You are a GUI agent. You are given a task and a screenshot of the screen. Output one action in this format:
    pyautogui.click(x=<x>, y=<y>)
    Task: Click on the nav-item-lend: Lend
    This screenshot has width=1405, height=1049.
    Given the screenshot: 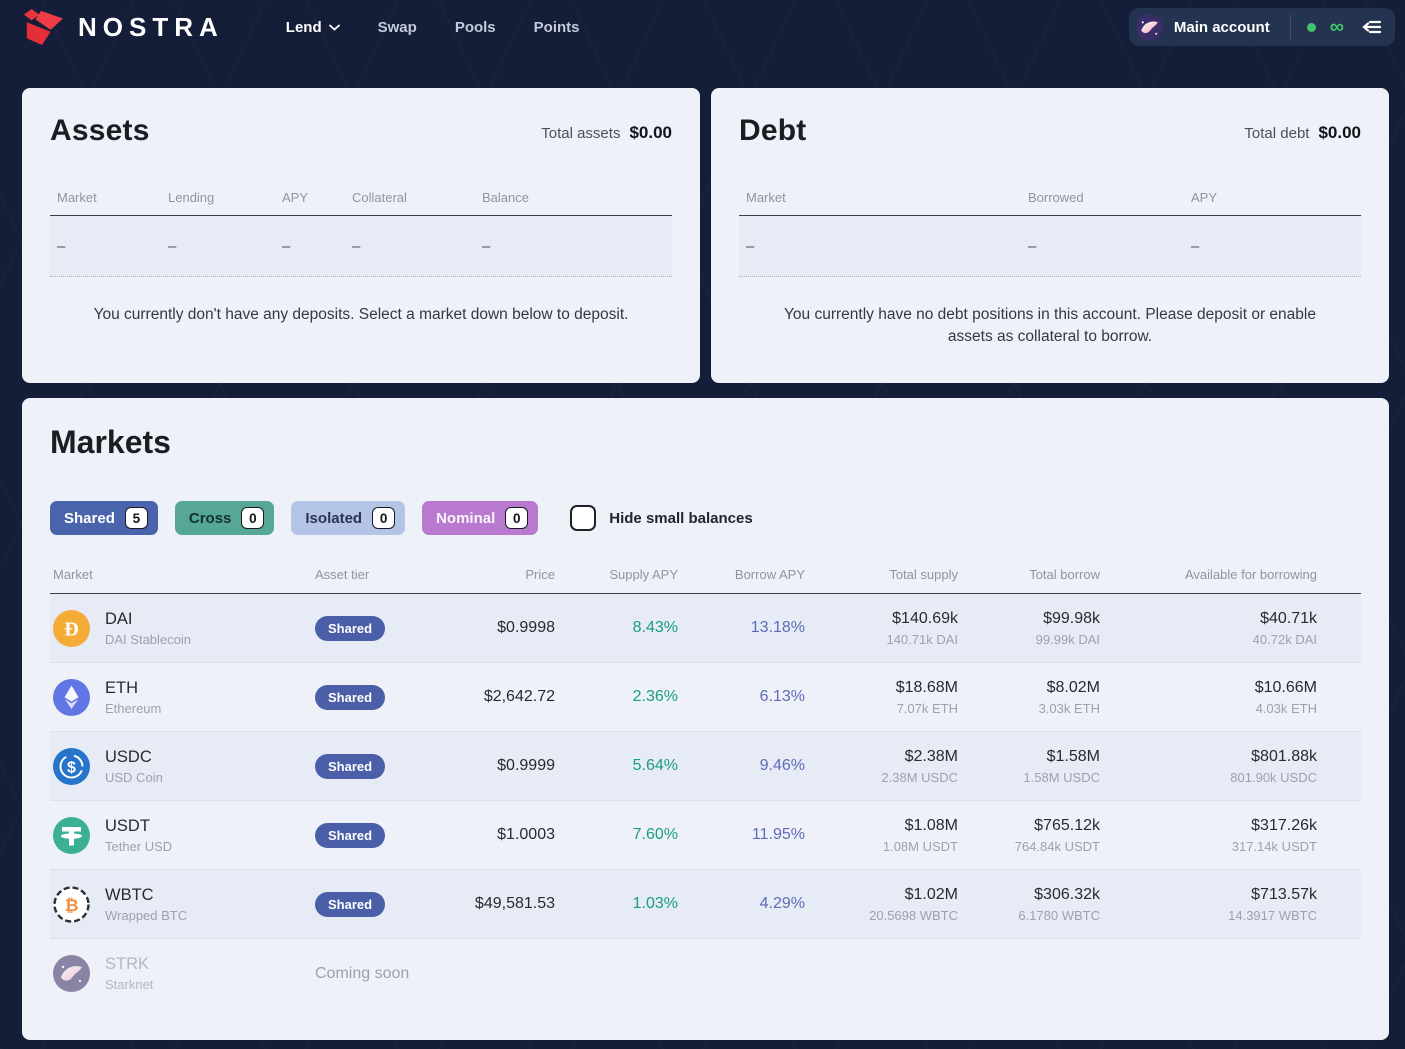 What is the action you would take?
    pyautogui.click(x=313, y=27)
    